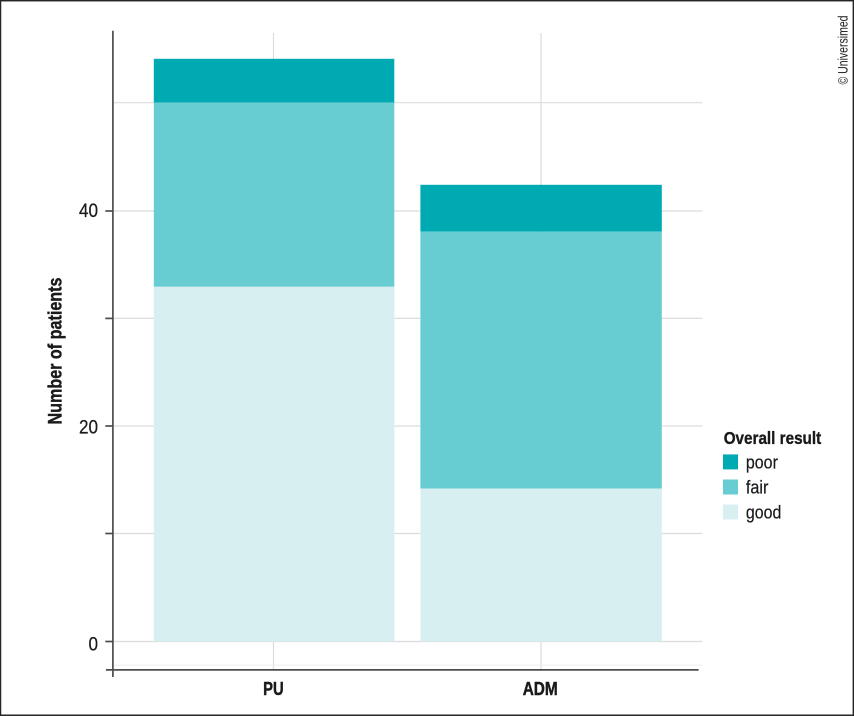  What do you see at coordinates (773, 438) in the screenshot?
I see `svg-text: Overall result` at bounding box center [773, 438].